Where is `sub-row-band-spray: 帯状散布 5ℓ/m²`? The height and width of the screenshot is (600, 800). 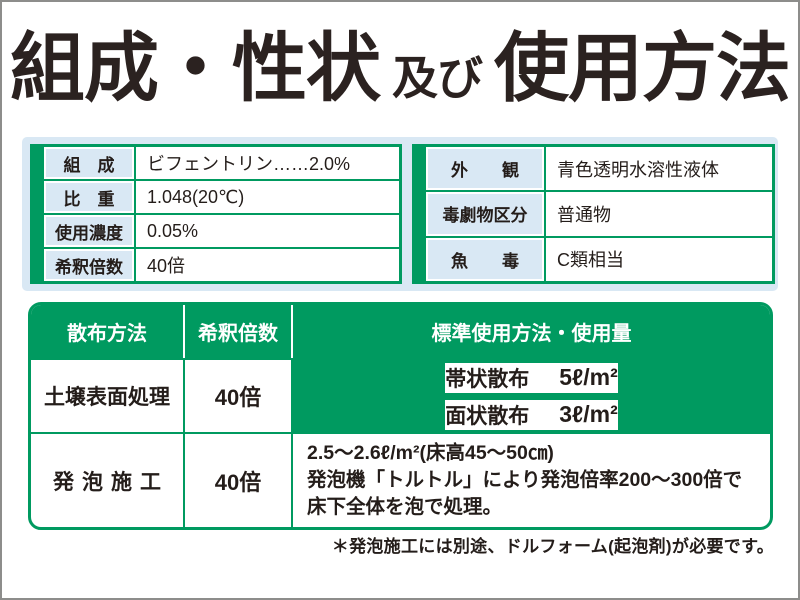
sub-row-band-spray: 帯状散布 5ℓ/m² is located at coordinates (531, 377).